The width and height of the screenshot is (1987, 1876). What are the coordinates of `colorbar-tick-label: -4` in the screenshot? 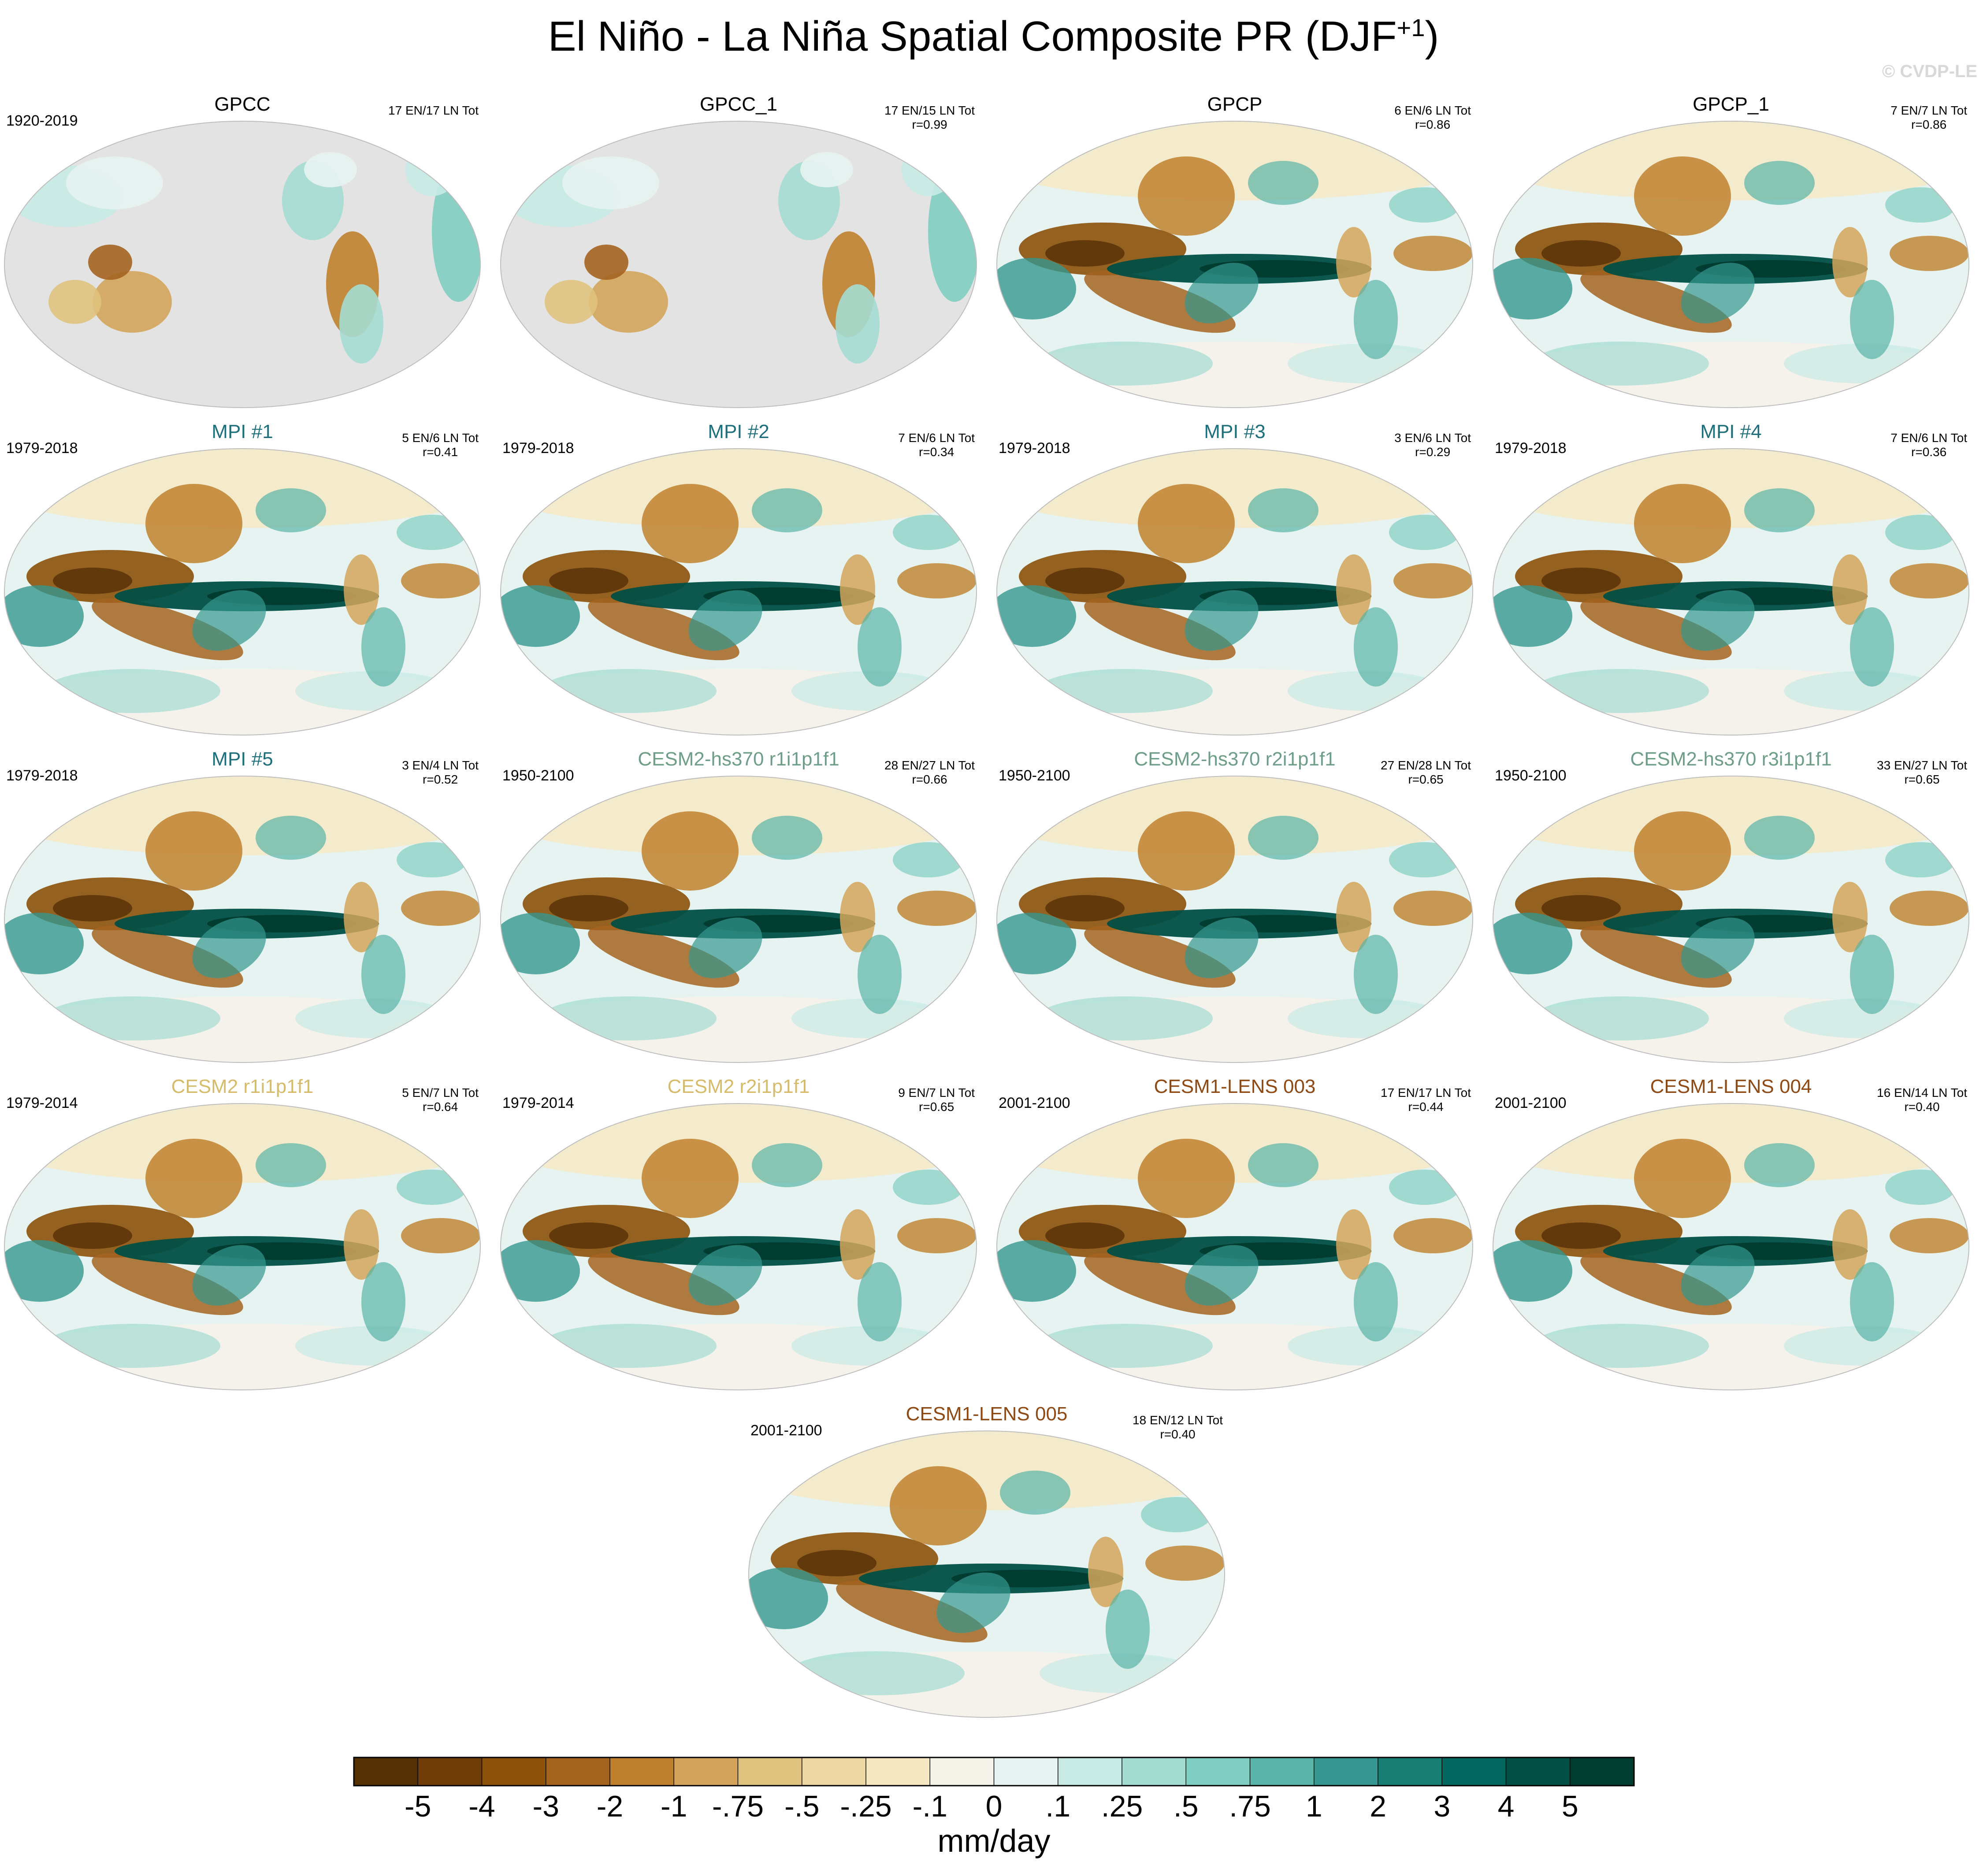 It's located at (482, 1806).